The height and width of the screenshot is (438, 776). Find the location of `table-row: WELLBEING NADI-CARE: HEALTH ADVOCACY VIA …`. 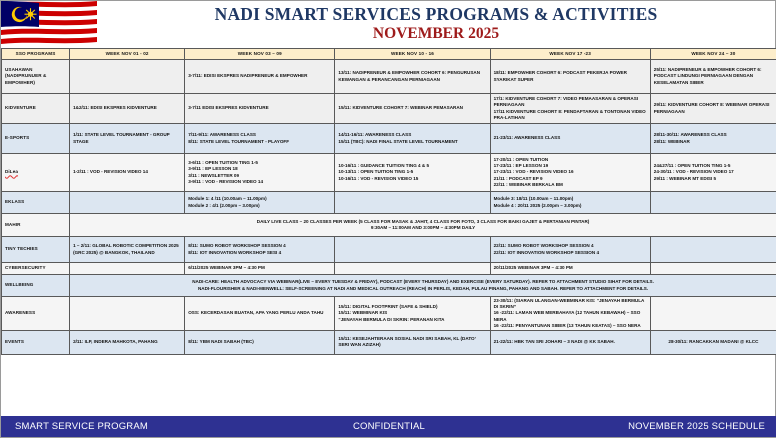

table-row: WELLBEING NADI-CARE: HEALTH ADVOCACY VIA … is located at coordinates (388, 285).